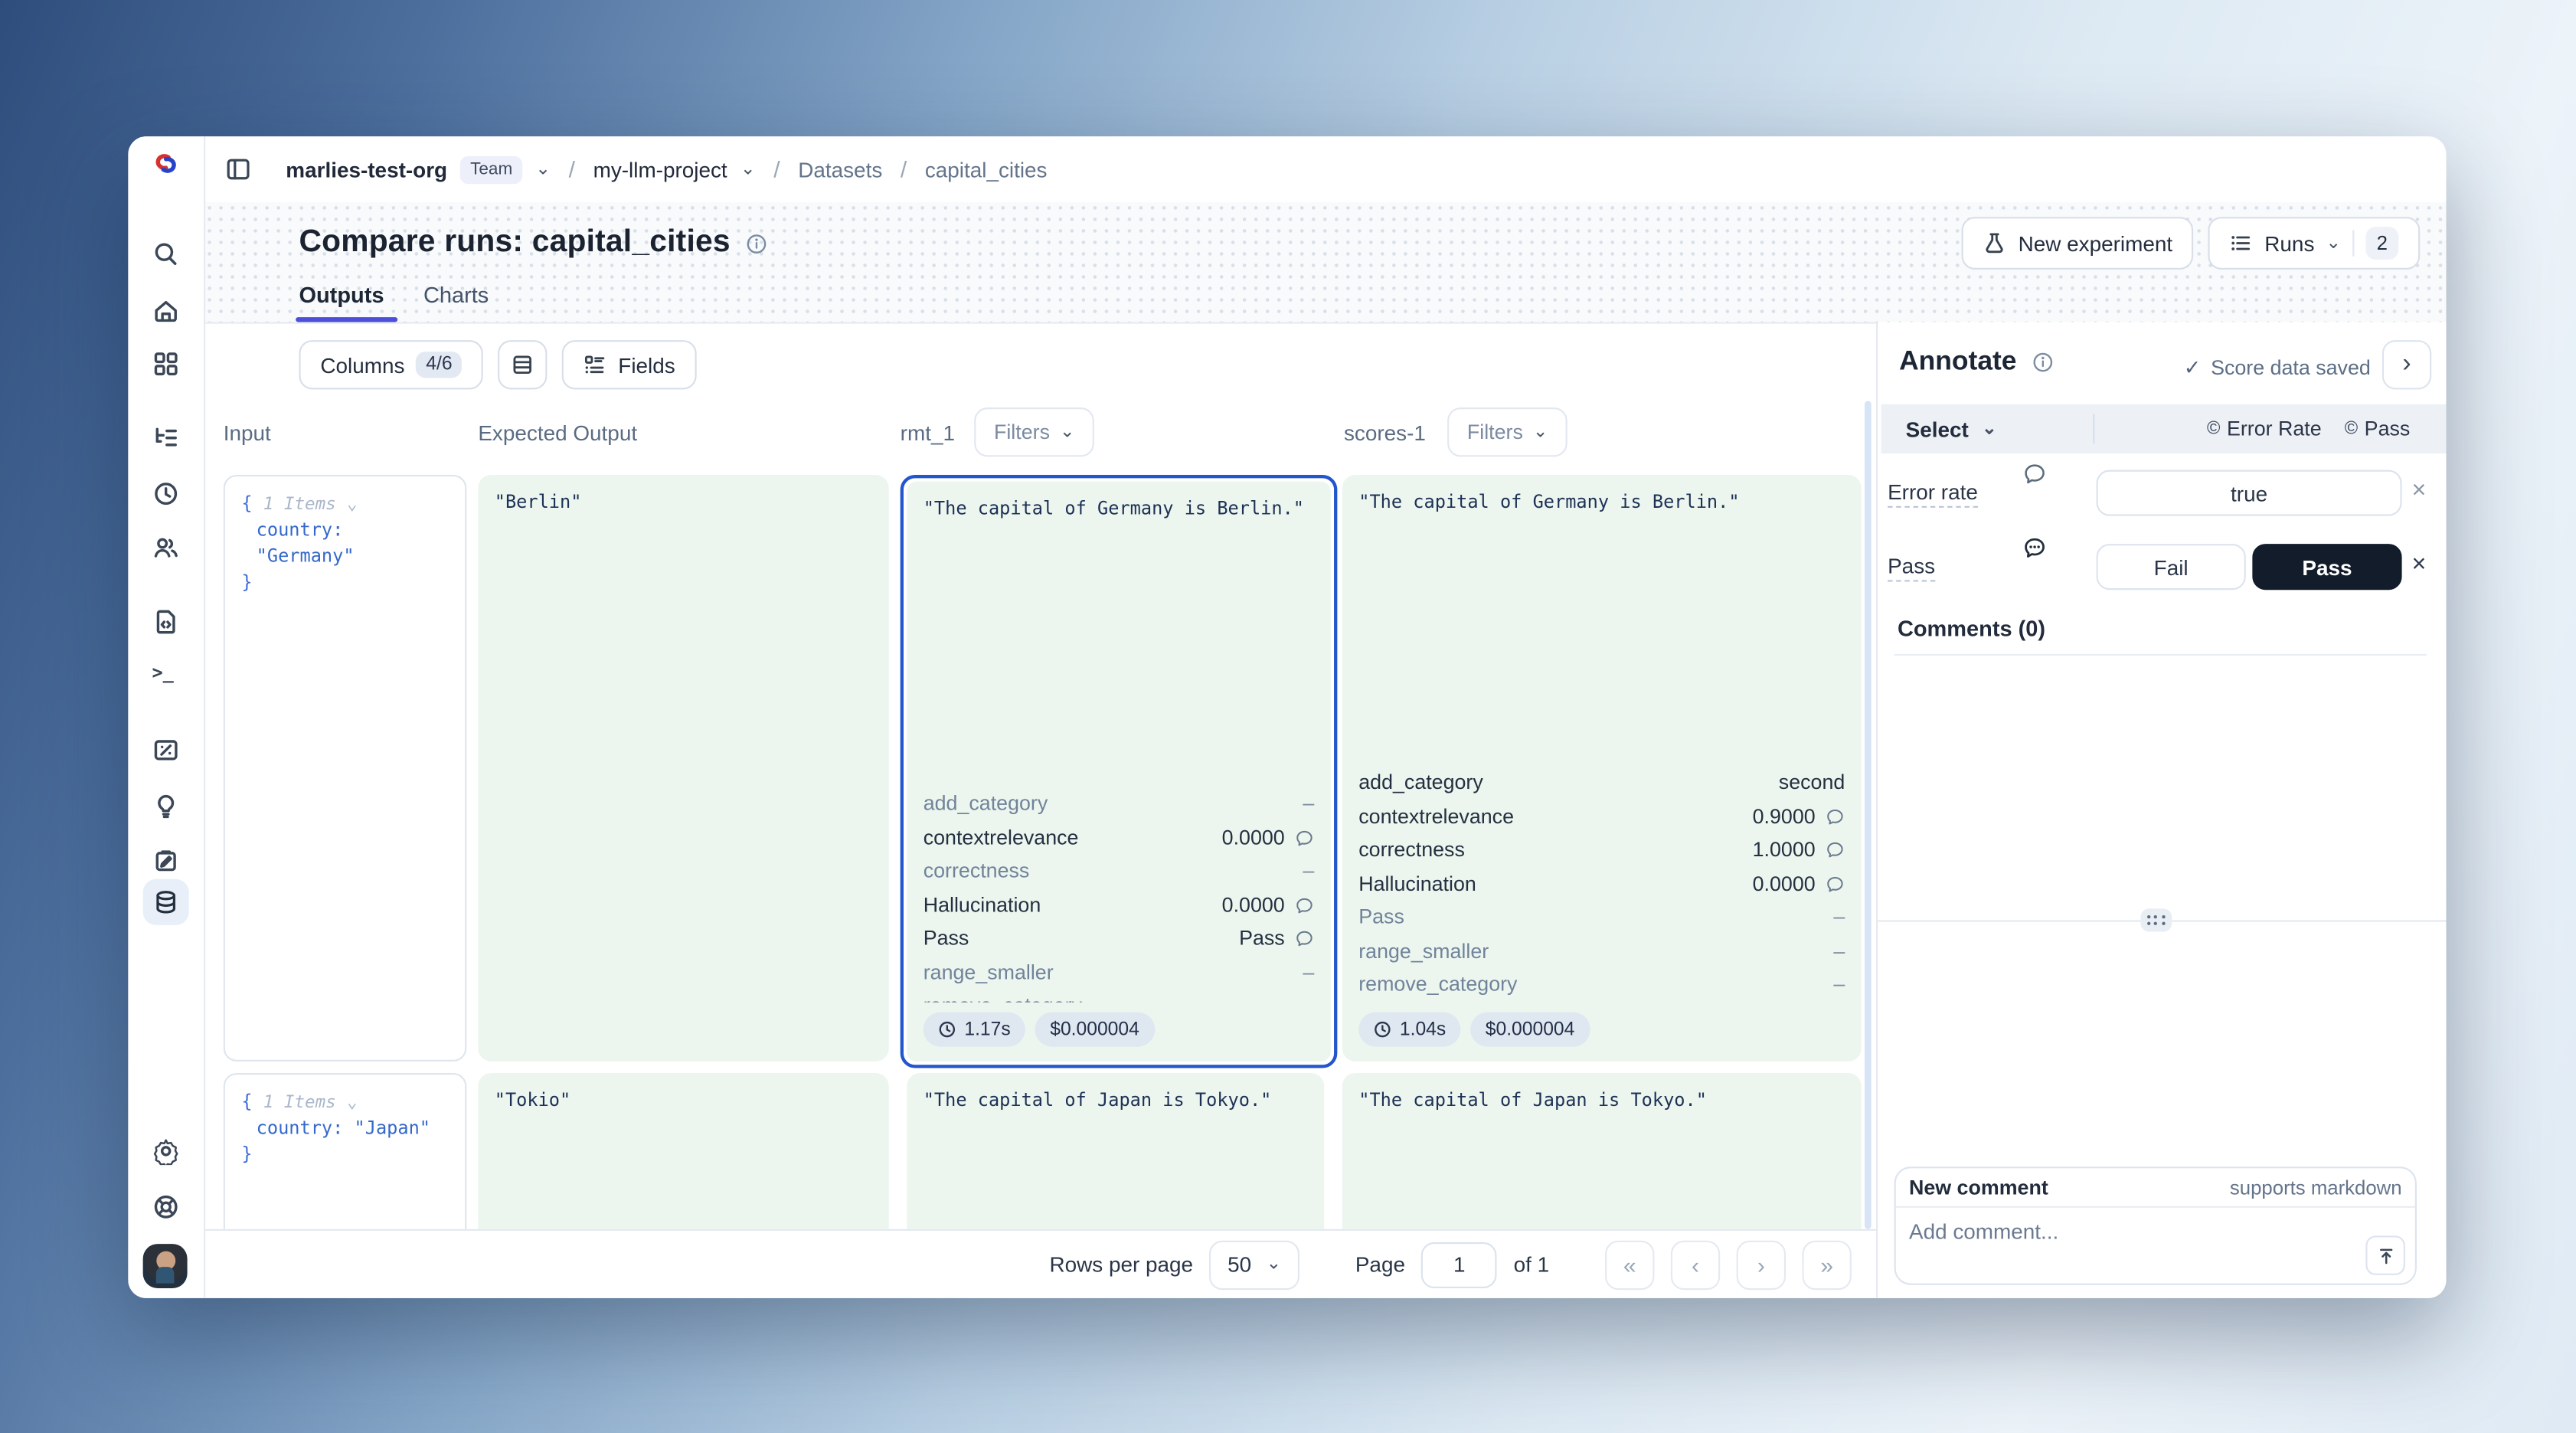  What do you see at coordinates (165, 1151) in the screenshot?
I see `settings-gear-icon` at bounding box center [165, 1151].